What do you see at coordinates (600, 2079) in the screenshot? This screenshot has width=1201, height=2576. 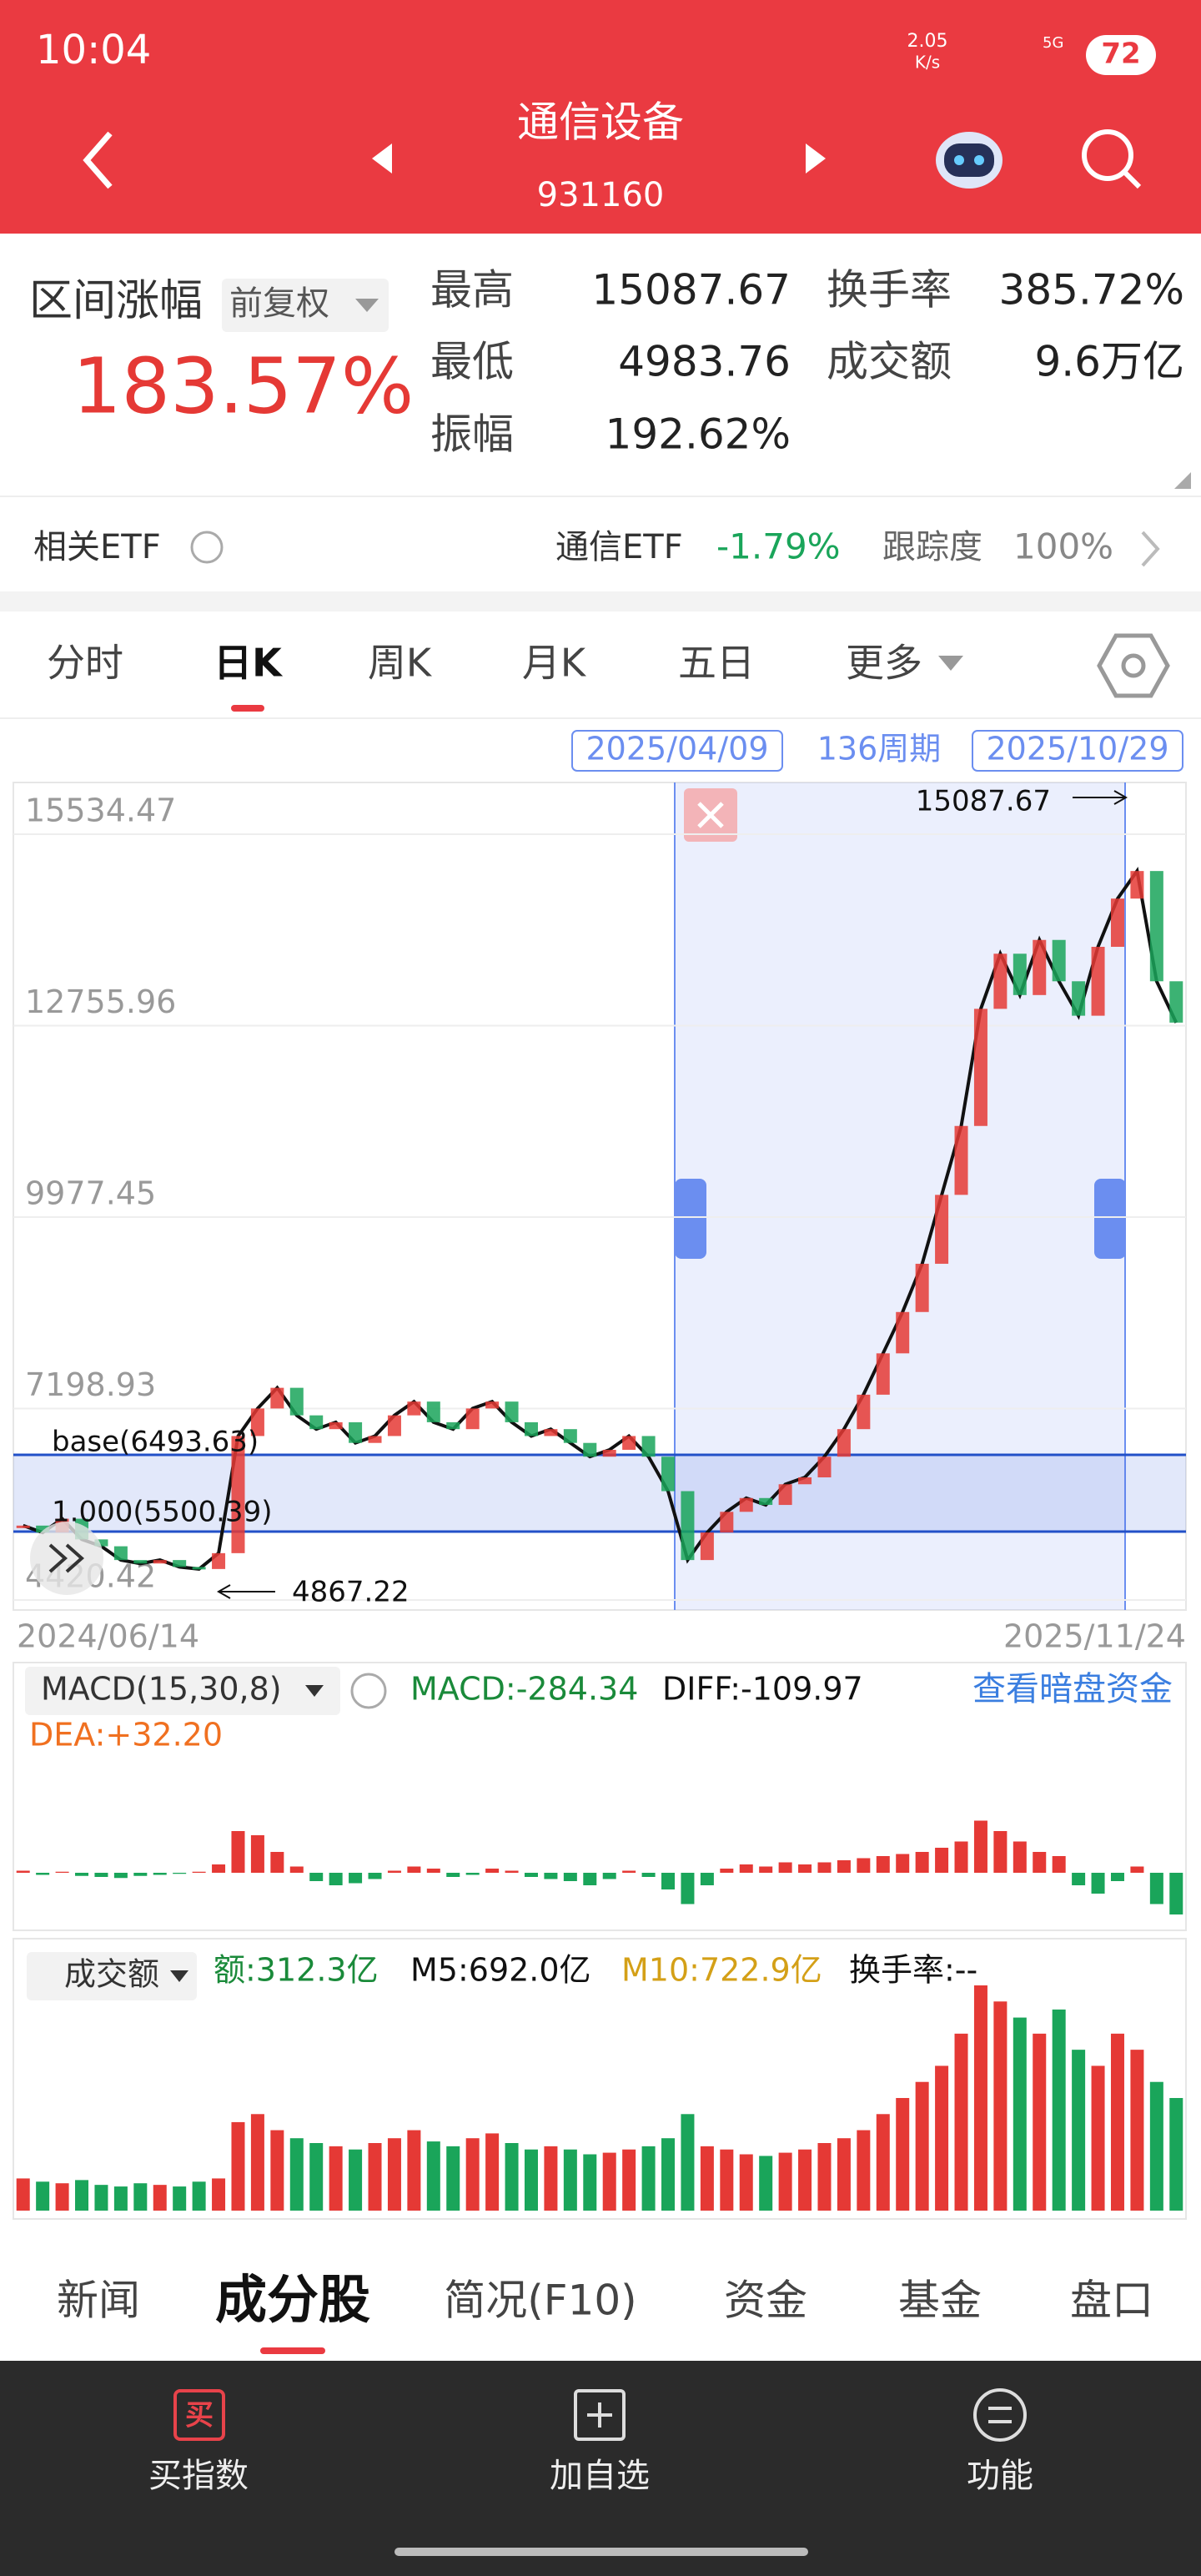 I see `volume-frame` at bounding box center [600, 2079].